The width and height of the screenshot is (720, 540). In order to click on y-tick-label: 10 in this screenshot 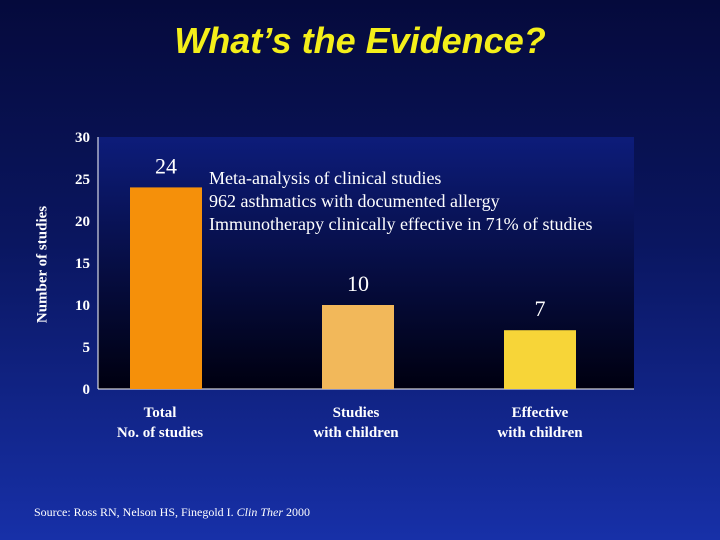, I will do `click(82, 306)`.